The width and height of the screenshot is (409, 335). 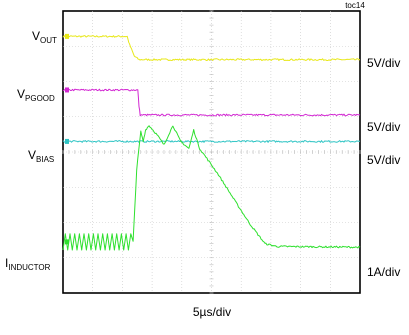 I want to click on figure-id: toc14, so click(x=355, y=5).